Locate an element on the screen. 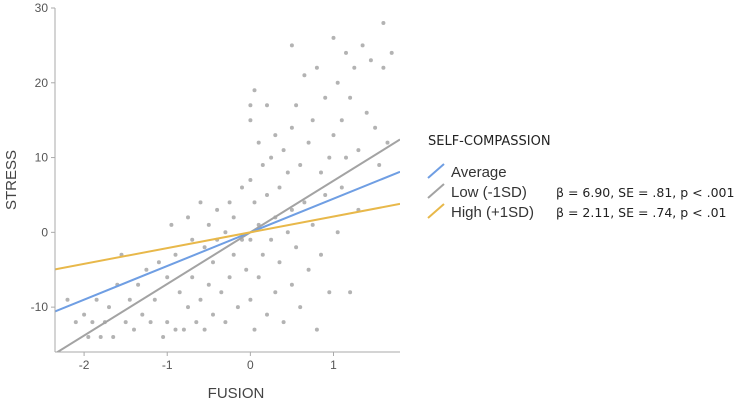 The image size is (735, 404). y-tick-label: 10 is located at coordinates (42, 158).